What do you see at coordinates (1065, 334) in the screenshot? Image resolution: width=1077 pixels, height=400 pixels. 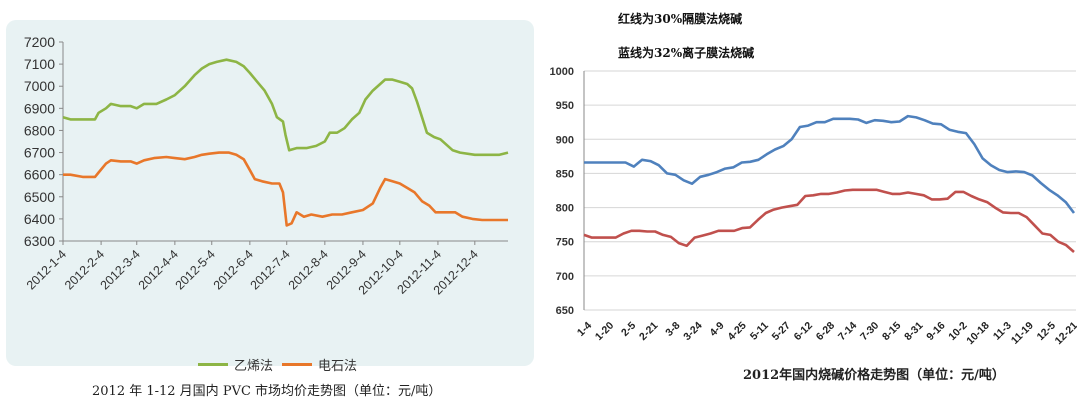 I see `x-tick-label: 12-21` at bounding box center [1065, 334].